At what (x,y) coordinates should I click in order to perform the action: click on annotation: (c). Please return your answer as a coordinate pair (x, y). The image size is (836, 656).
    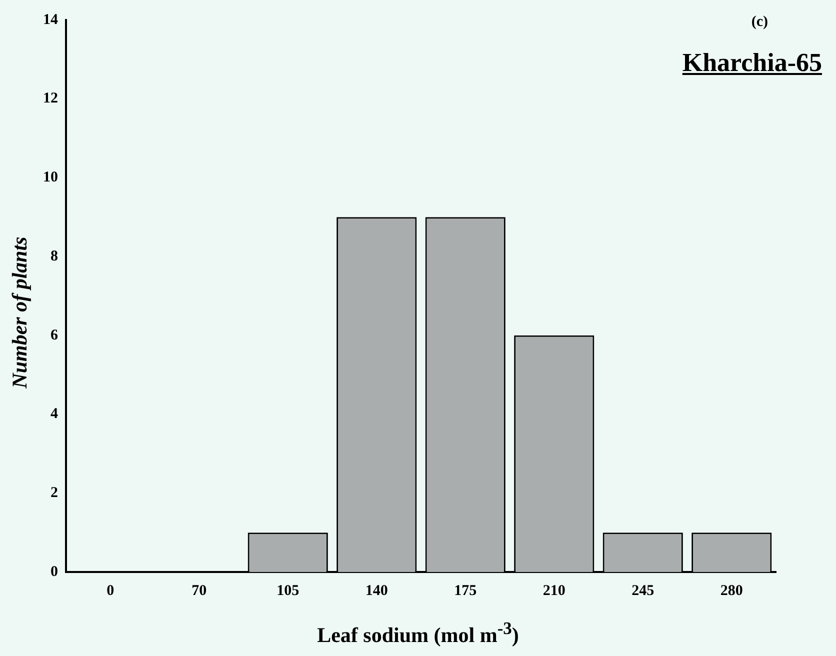
    Looking at the image, I should click on (759, 22).